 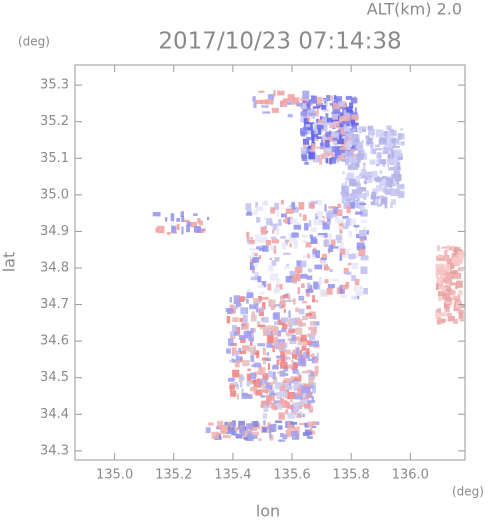 What do you see at coordinates (54, 231) in the screenshot?
I see `y-tick-label: 34.9` at bounding box center [54, 231].